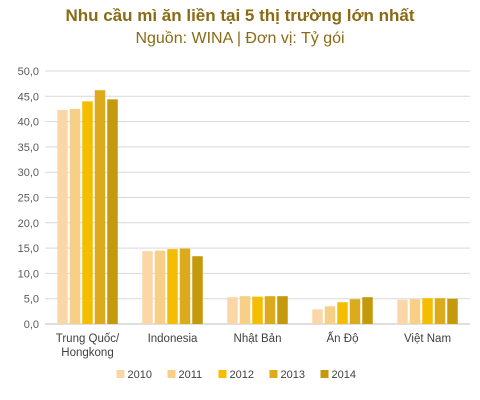 The image size is (480, 400). I want to click on x-tick-label: Indonesia, so click(173, 339).